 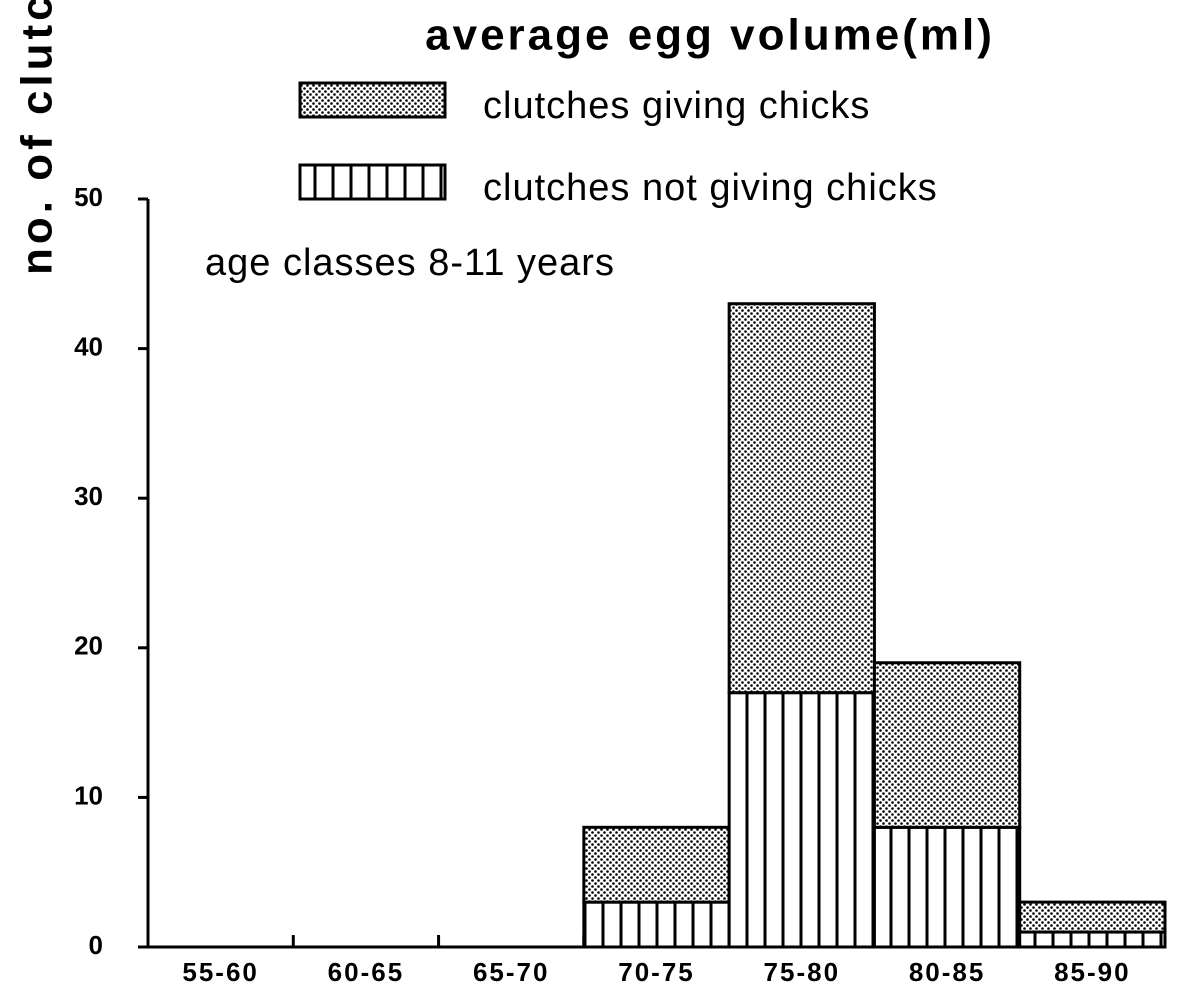 I want to click on legend-label: clutches not giving chicks, so click(x=710, y=188).